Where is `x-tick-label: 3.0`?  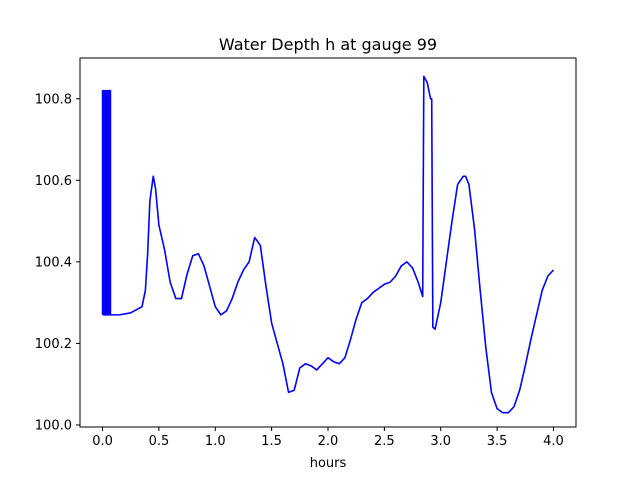 x-tick-label: 3.0 is located at coordinates (440, 441).